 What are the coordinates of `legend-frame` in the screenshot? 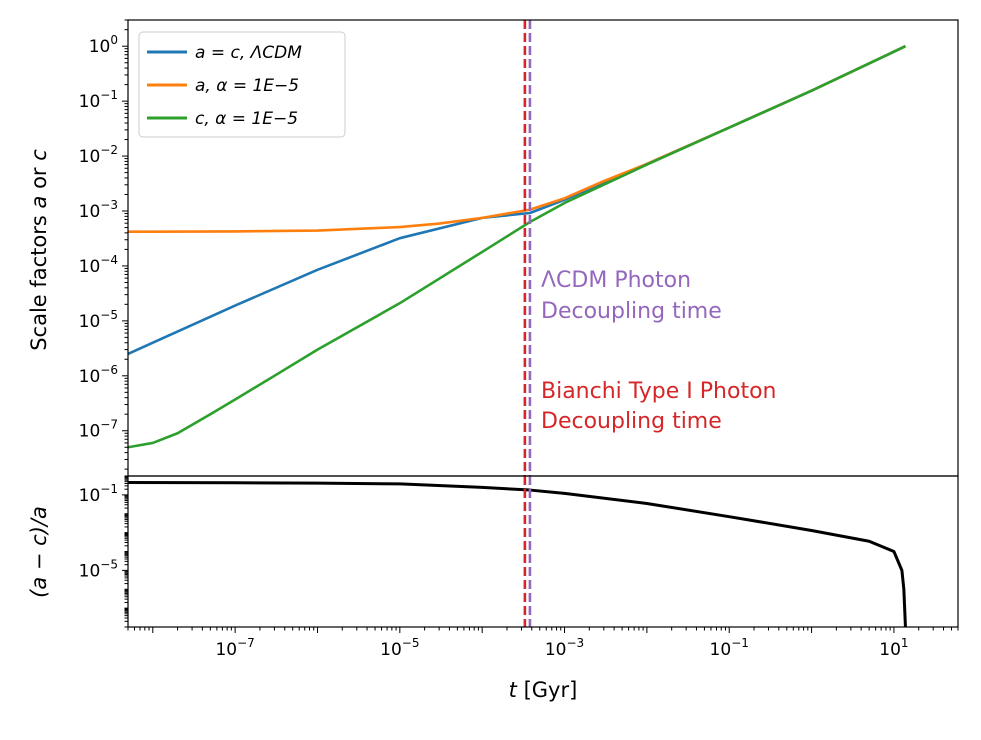 It's located at (242, 84).